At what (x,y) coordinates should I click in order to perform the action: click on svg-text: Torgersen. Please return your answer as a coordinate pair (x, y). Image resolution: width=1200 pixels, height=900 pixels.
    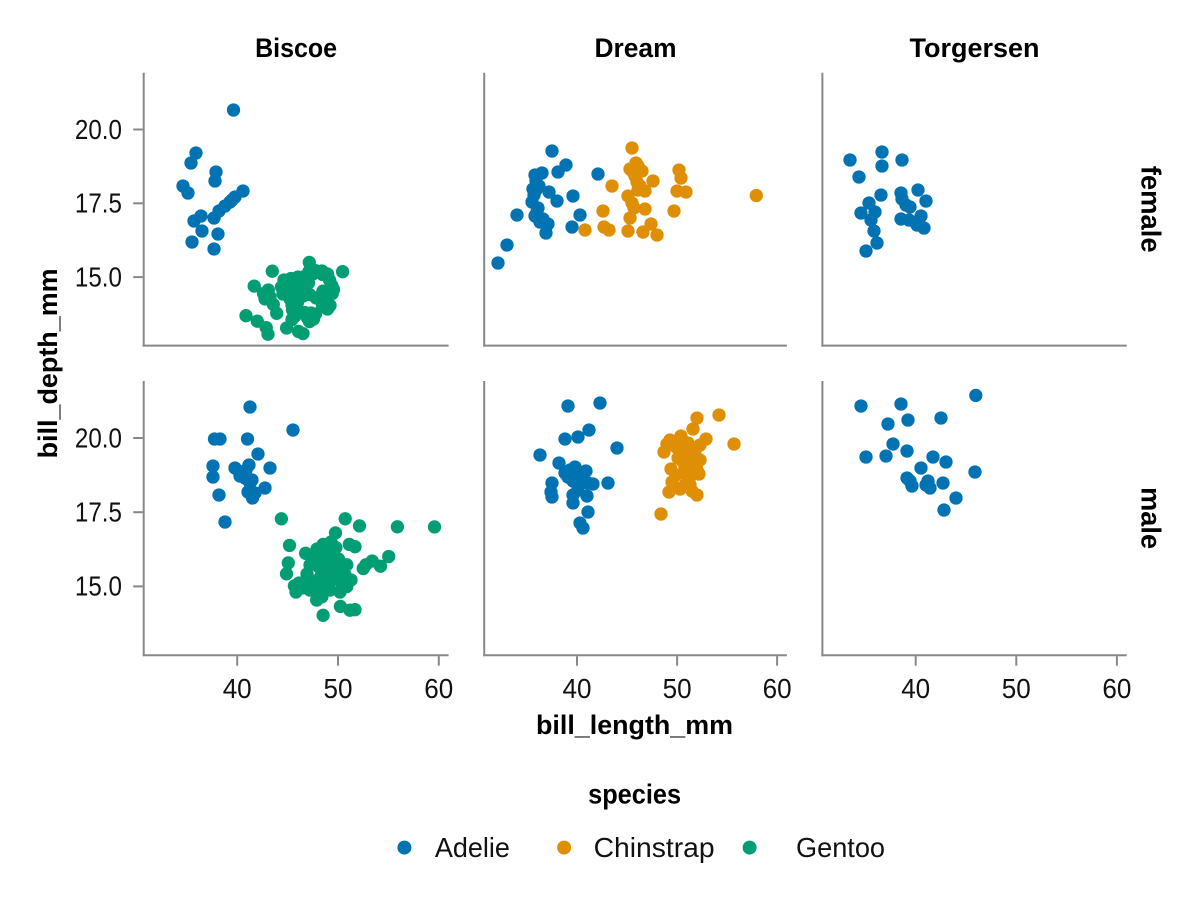
    Looking at the image, I should click on (975, 48).